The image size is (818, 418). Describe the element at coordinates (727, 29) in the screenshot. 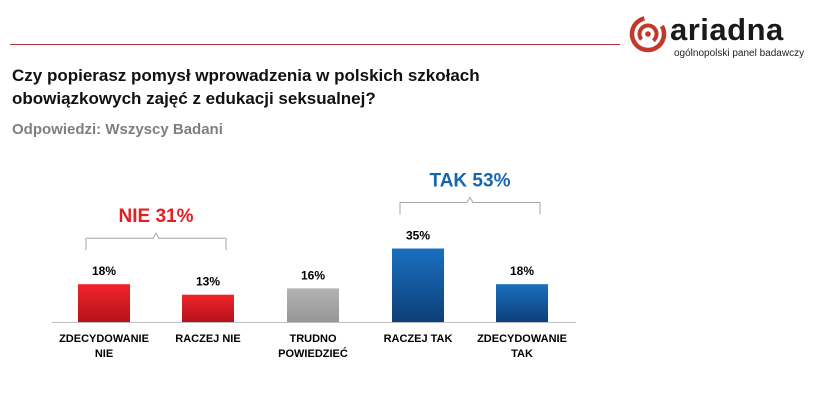

I see `logo-wordmark: ariadna` at that location.